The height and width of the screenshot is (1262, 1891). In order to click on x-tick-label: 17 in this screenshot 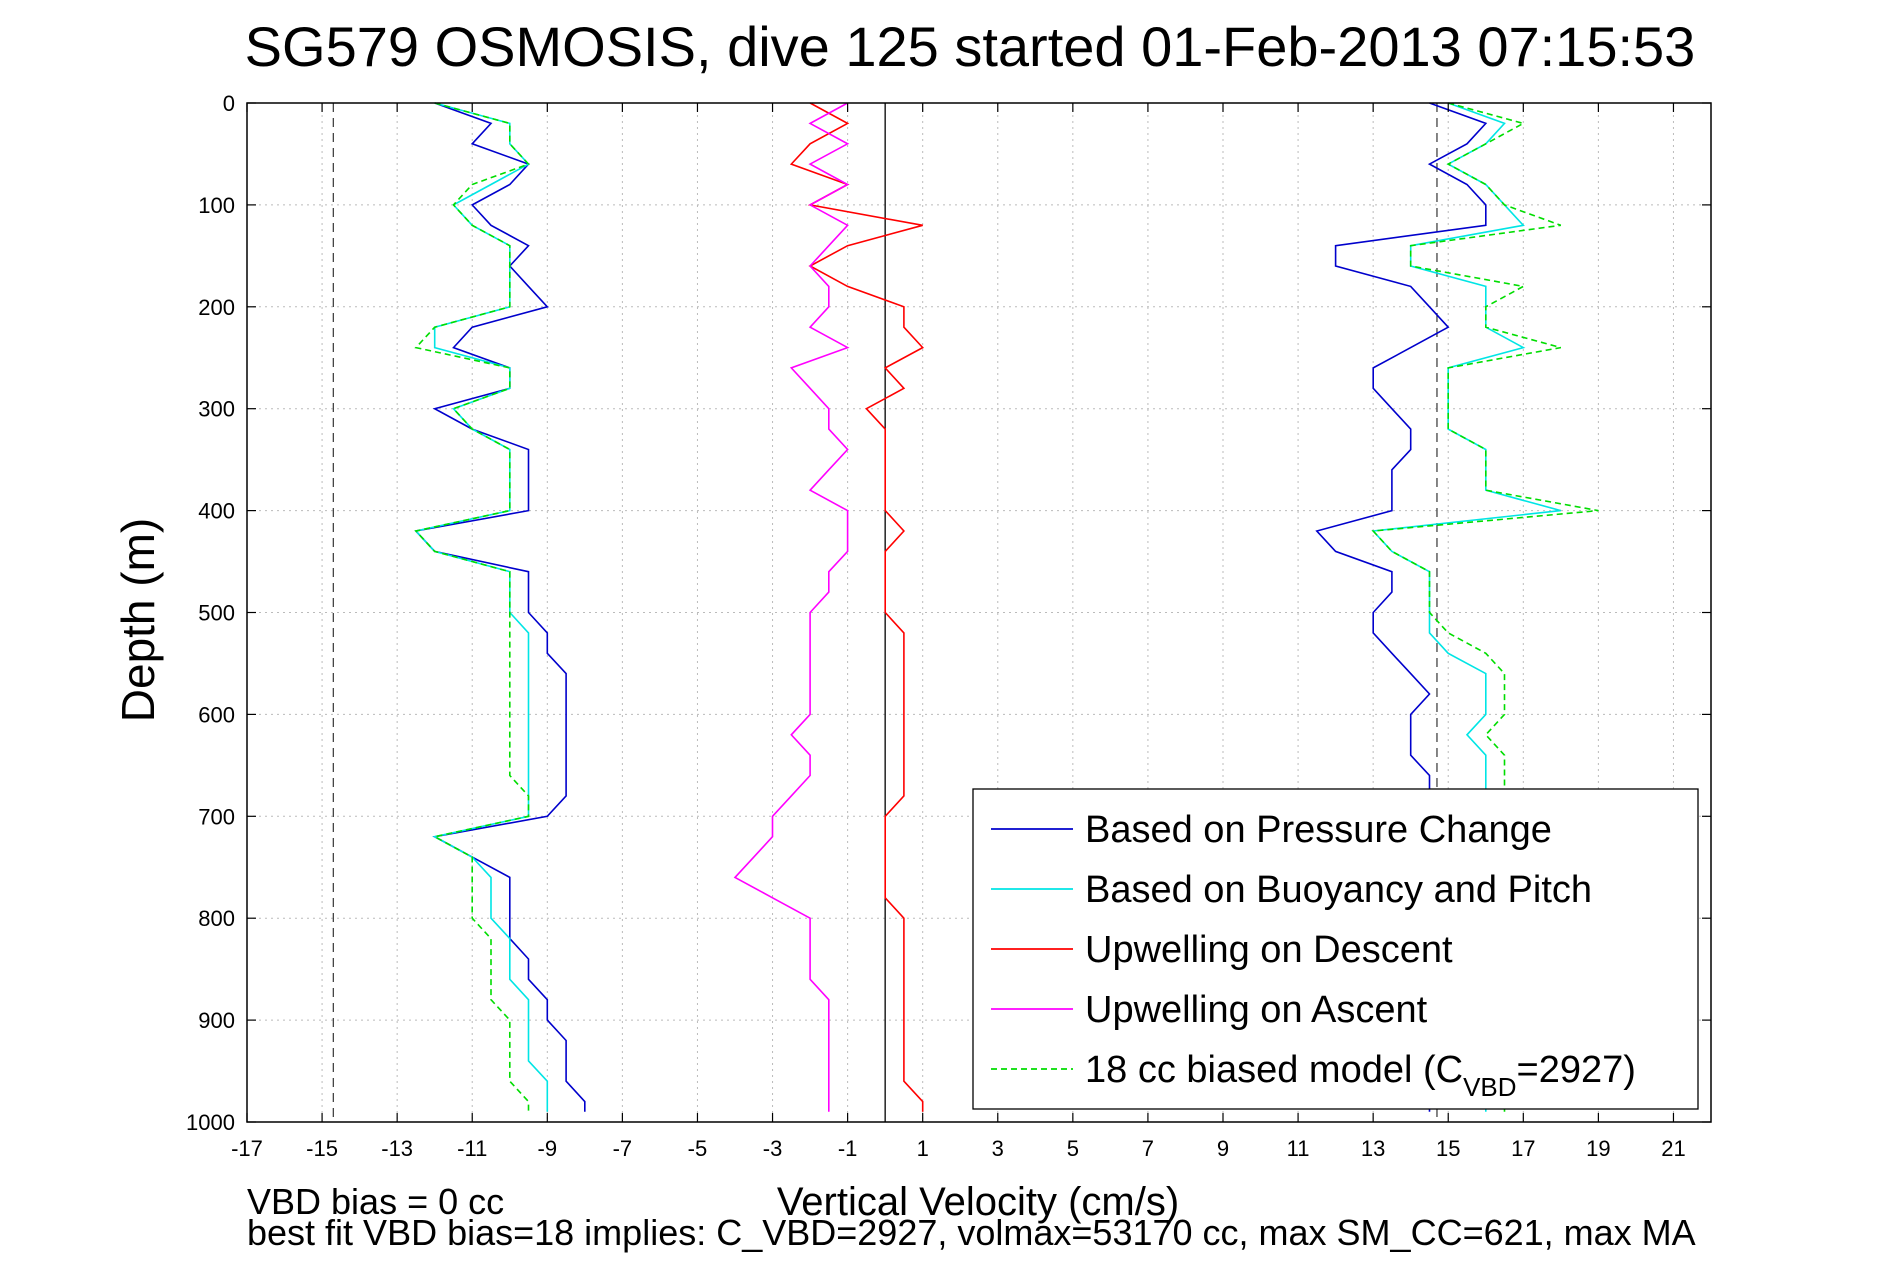, I will do `click(1523, 1148)`.